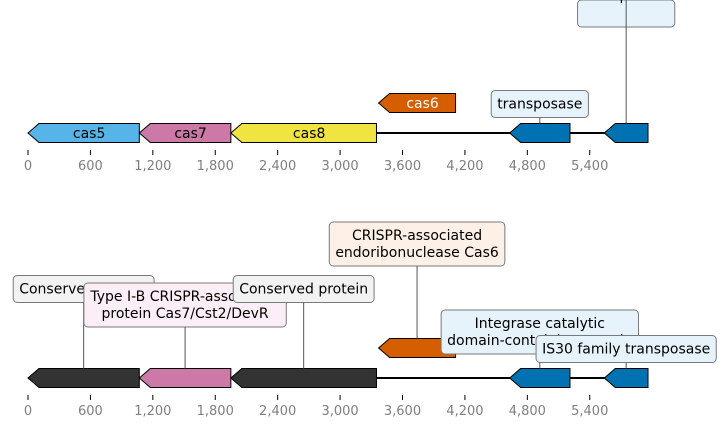  I want to click on gene-callout: IS30 family transposase, so click(626, 352).